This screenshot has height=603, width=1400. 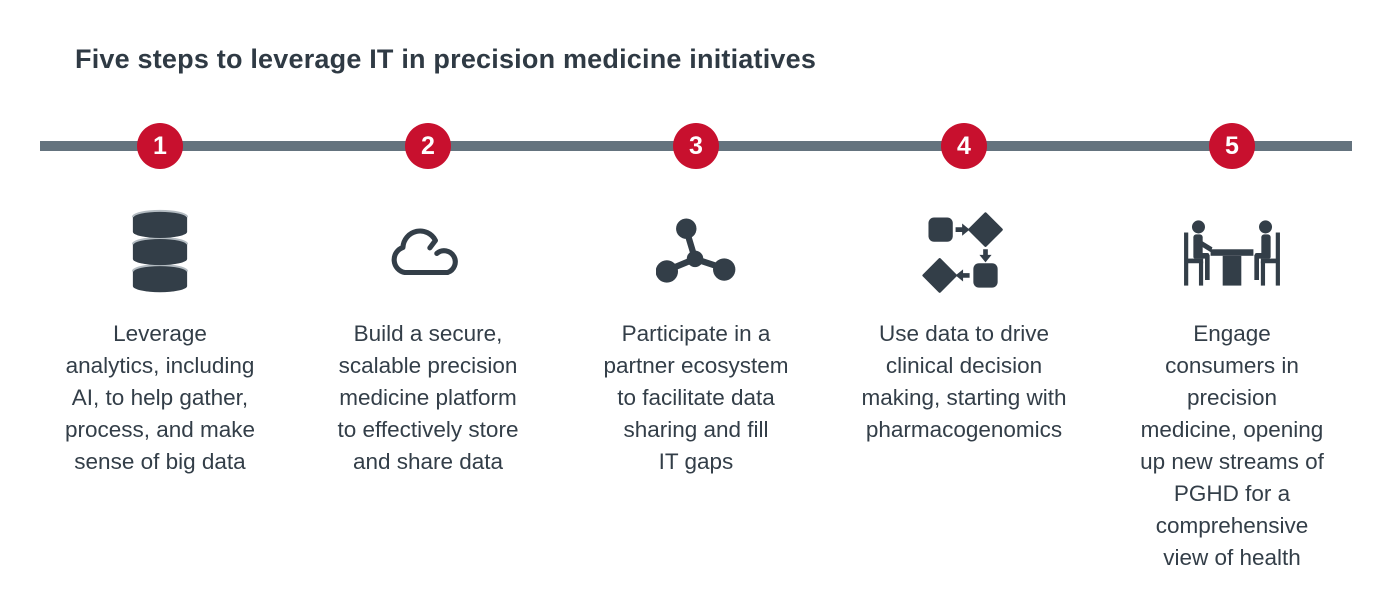 I want to click on step-number-badge: 2, so click(x=428, y=146).